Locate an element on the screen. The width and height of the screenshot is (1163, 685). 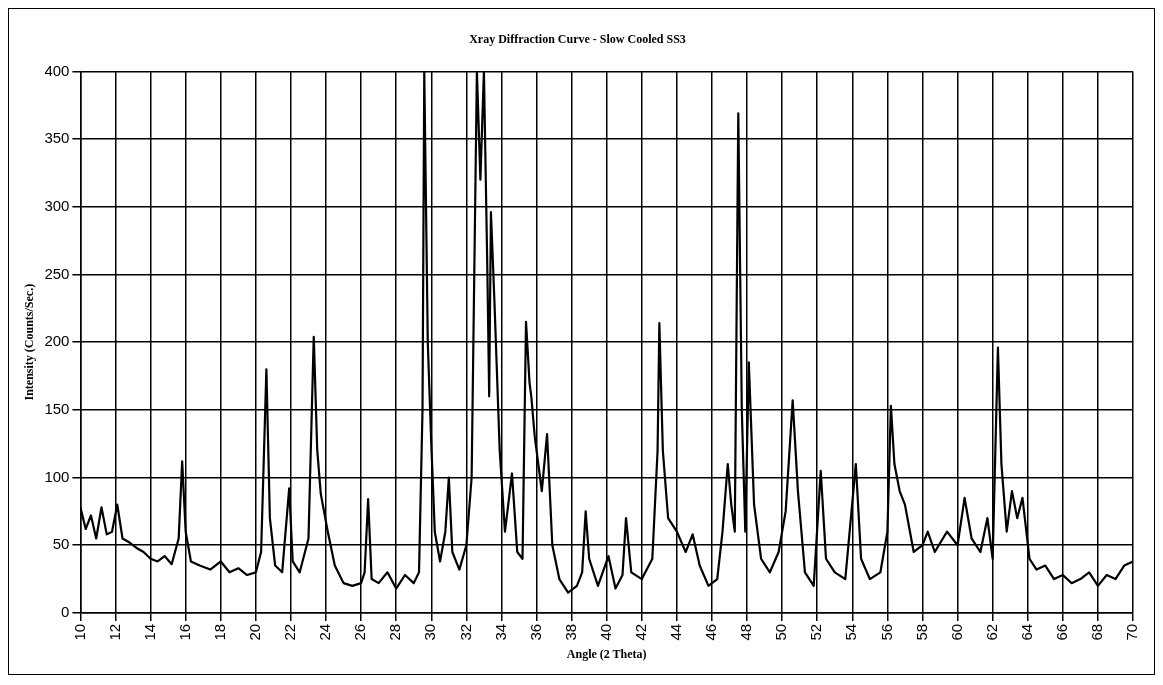
x-tick-label: 22 is located at coordinates (290, 632).